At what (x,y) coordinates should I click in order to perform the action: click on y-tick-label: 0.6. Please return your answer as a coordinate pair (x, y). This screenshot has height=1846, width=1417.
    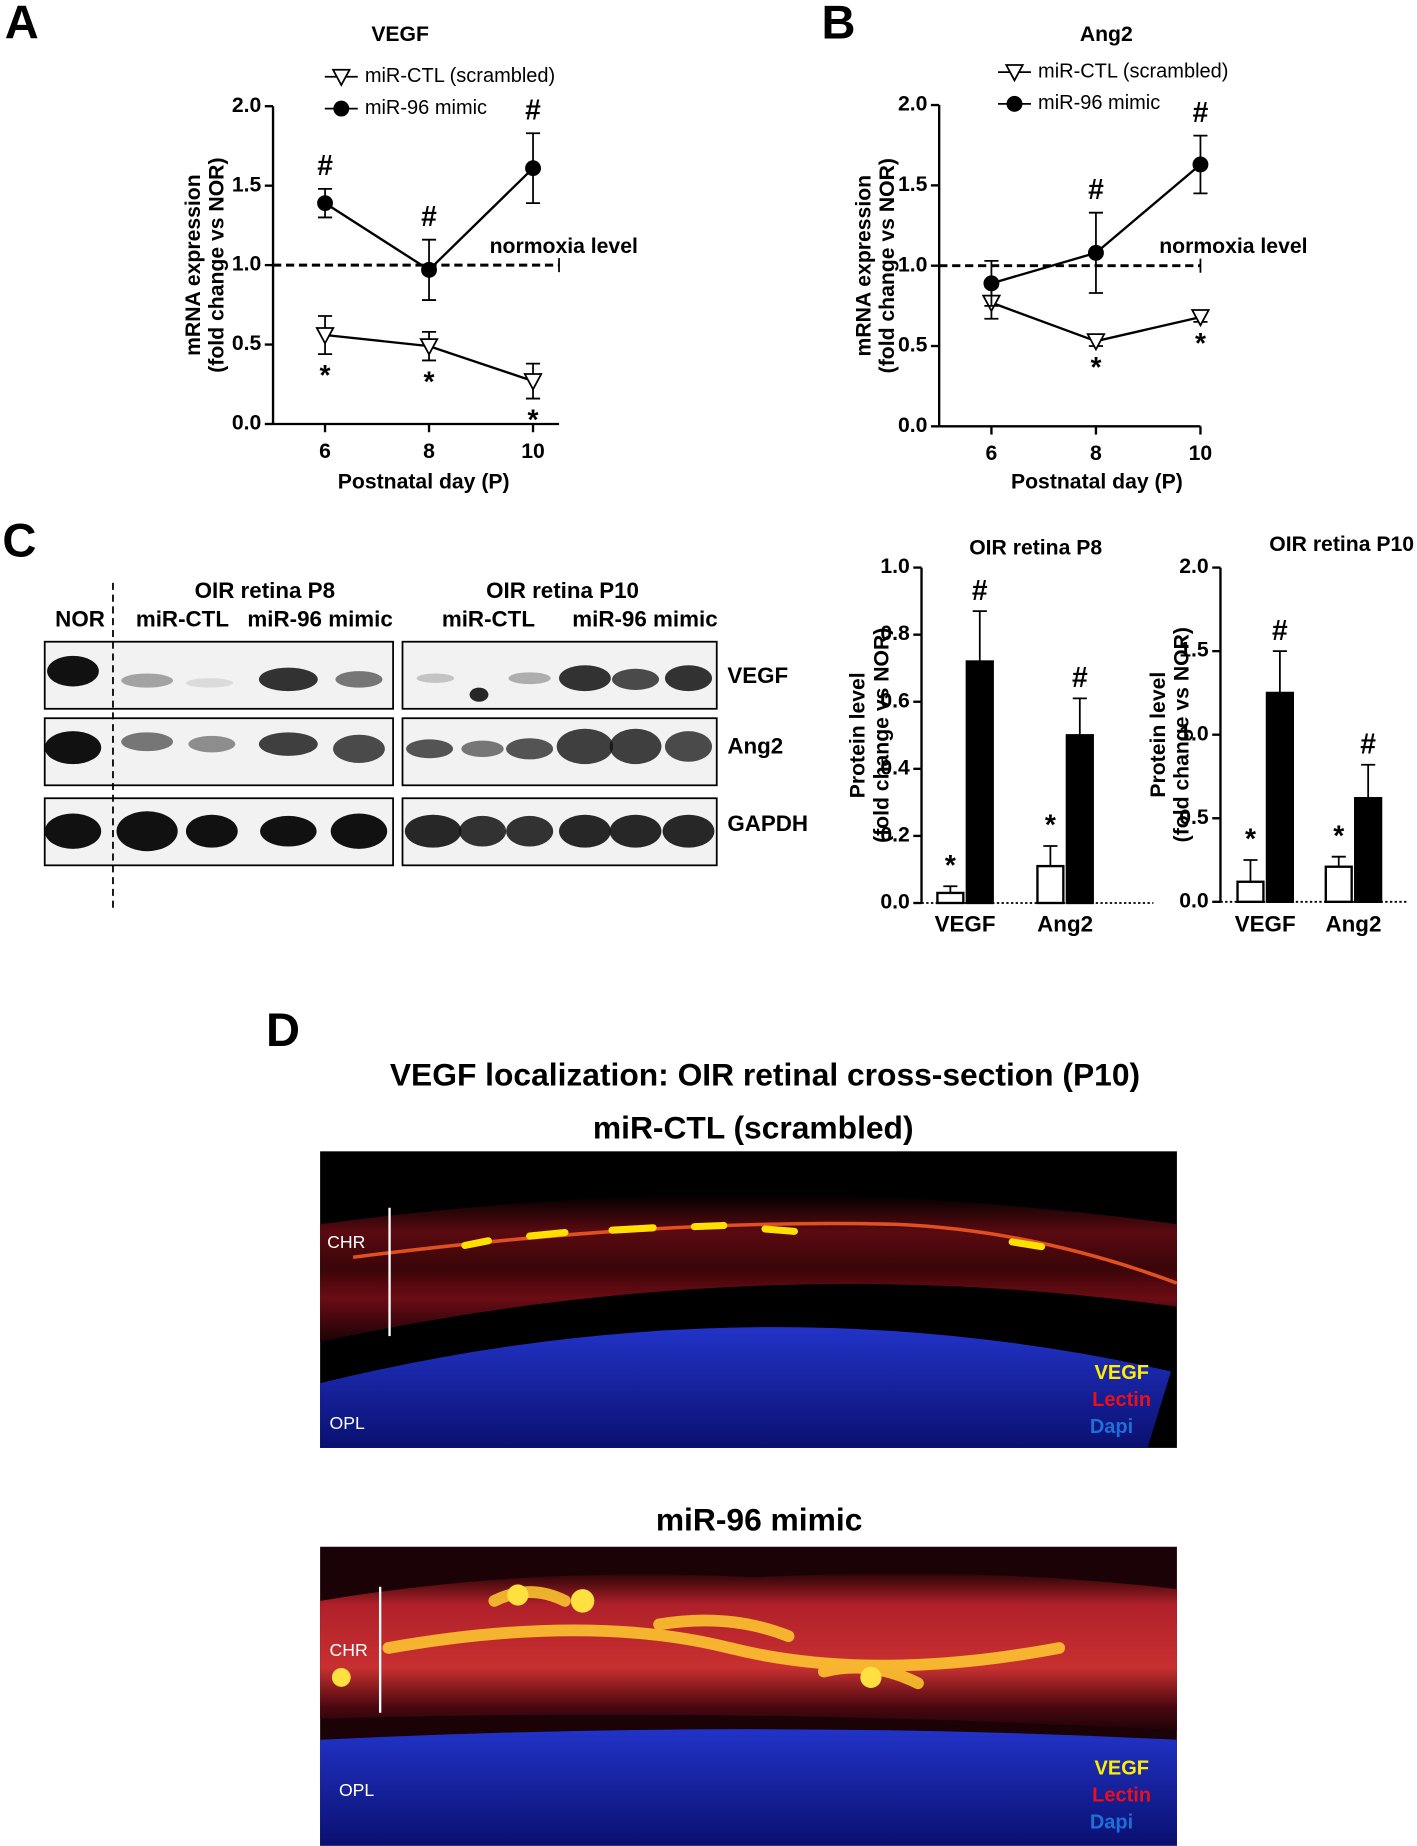
    Looking at the image, I should click on (895, 700).